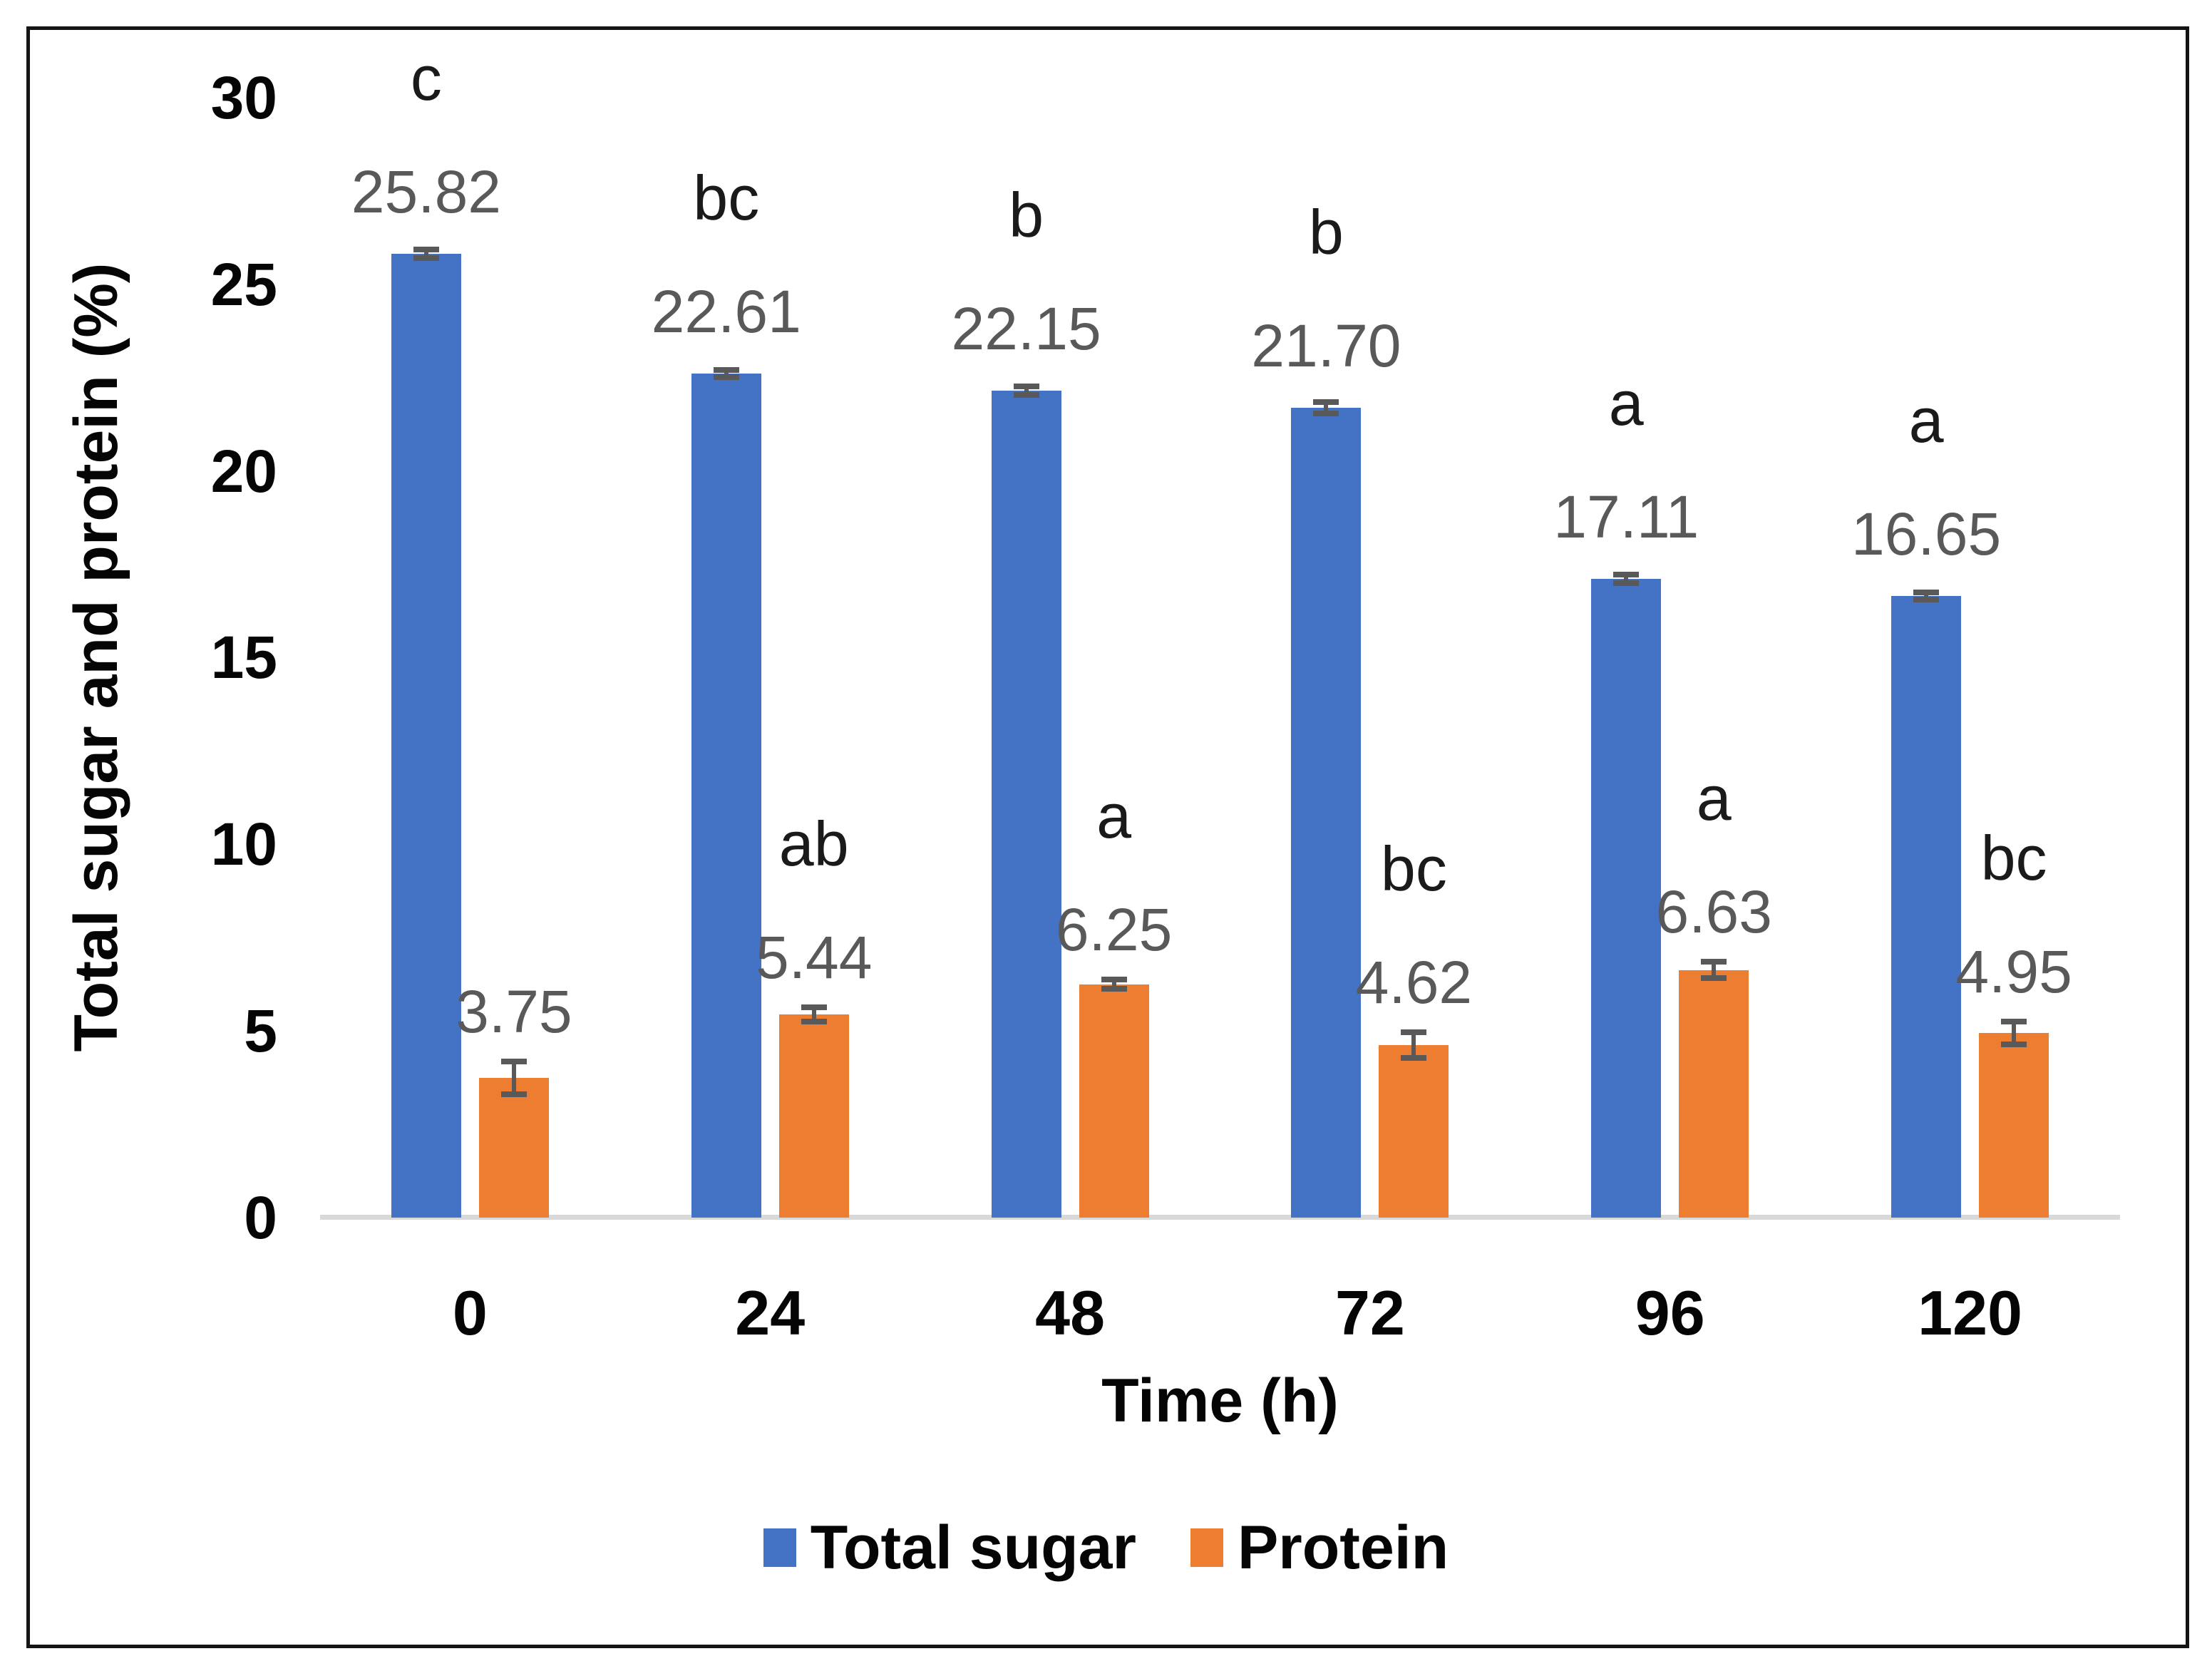  What do you see at coordinates (1926, 534) in the screenshot?
I see `value-label: 16.65` at bounding box center [1926, 534].